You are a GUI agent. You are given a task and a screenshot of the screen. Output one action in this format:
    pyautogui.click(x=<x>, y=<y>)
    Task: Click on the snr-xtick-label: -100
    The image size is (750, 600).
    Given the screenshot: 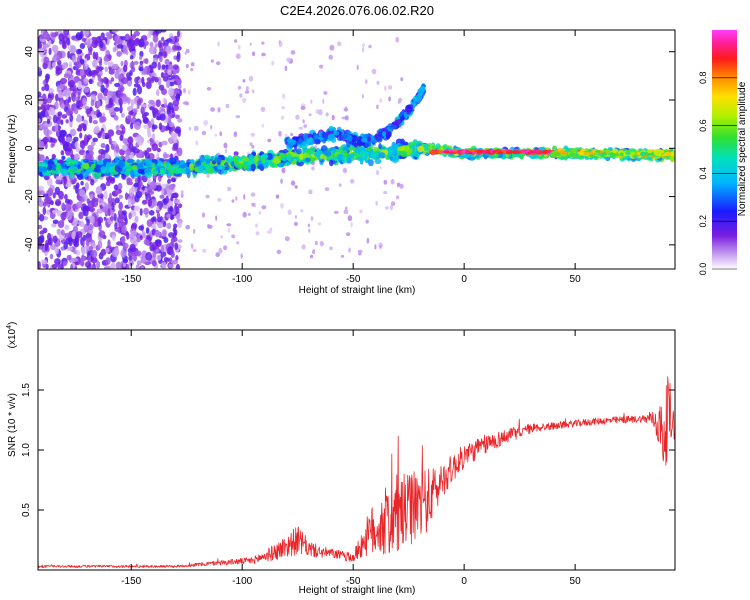 What is the action you would take?
    pyautogui.click(x=242, y=581)
    